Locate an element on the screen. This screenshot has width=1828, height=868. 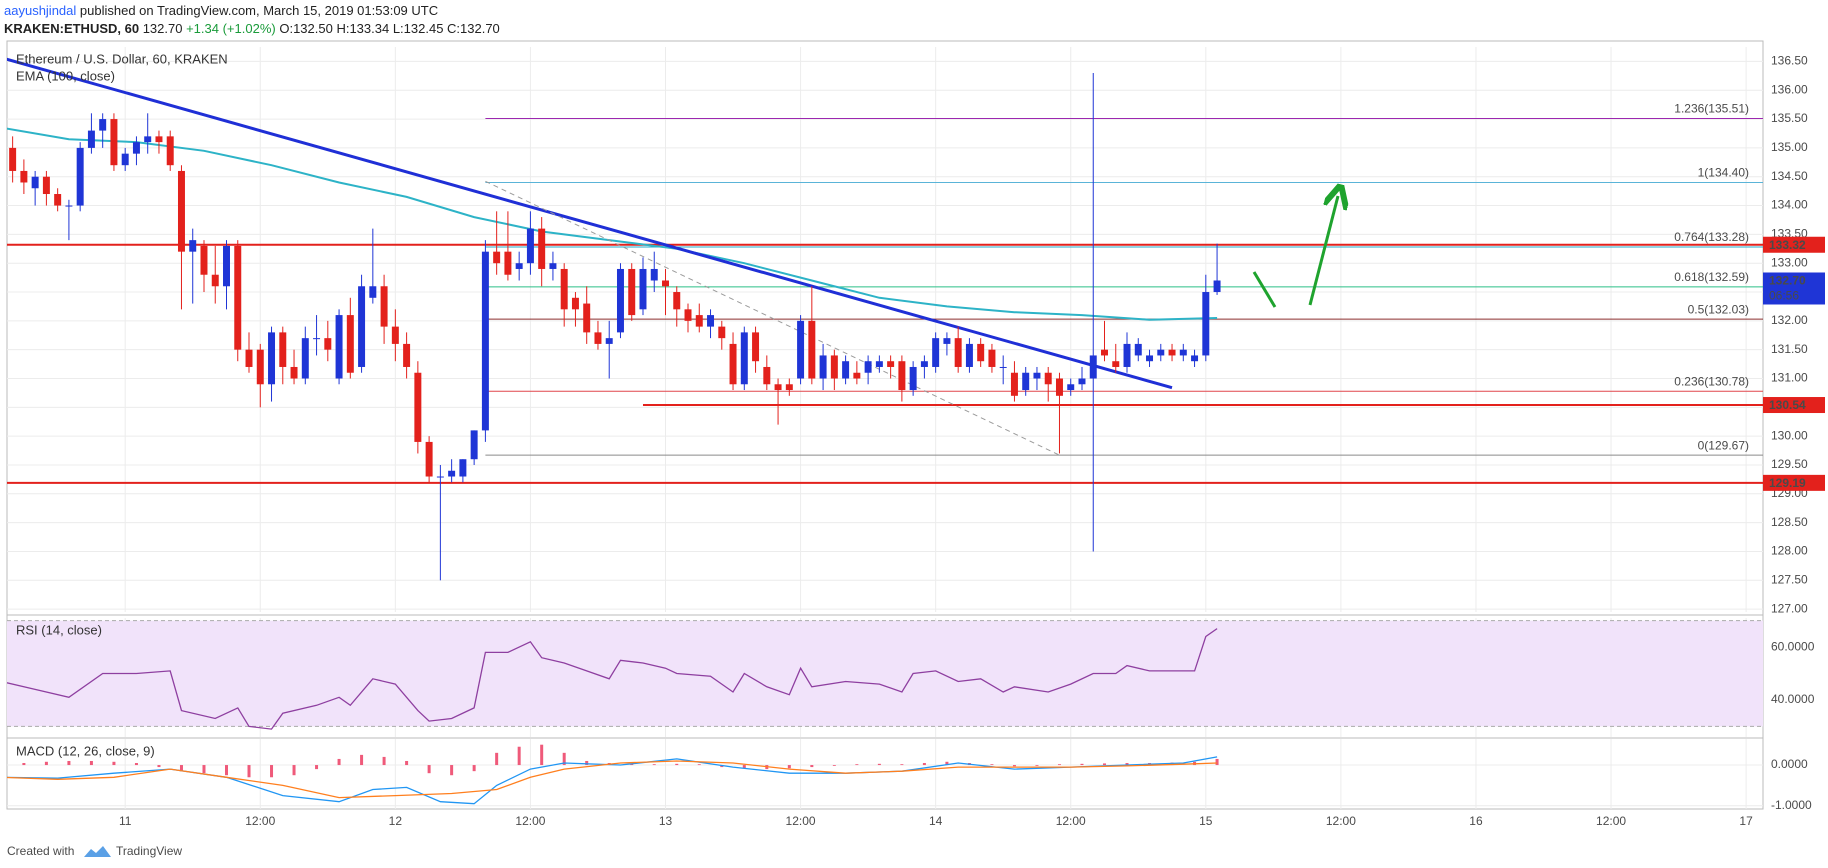
y-tick-label: 40.0000 is located at coordinates (1793, 699).